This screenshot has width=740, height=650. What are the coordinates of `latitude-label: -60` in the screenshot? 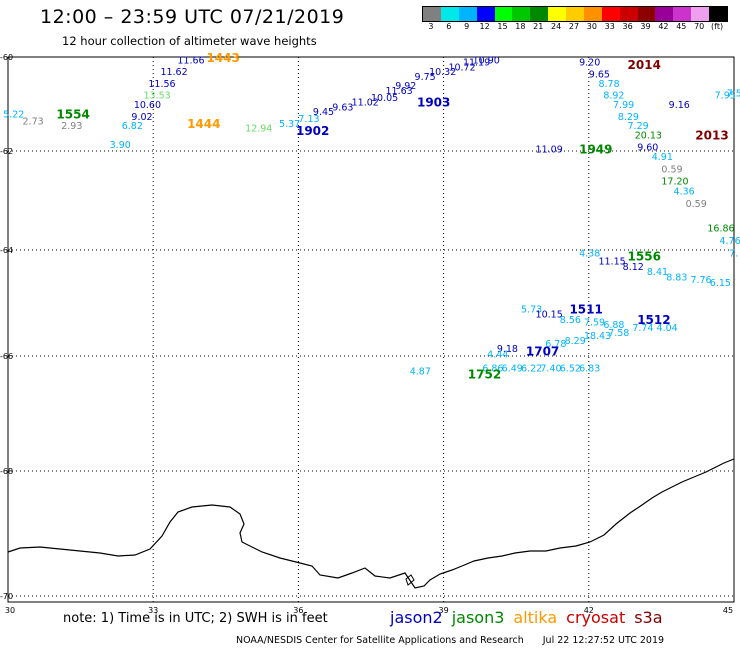 It's located at (6, 57).